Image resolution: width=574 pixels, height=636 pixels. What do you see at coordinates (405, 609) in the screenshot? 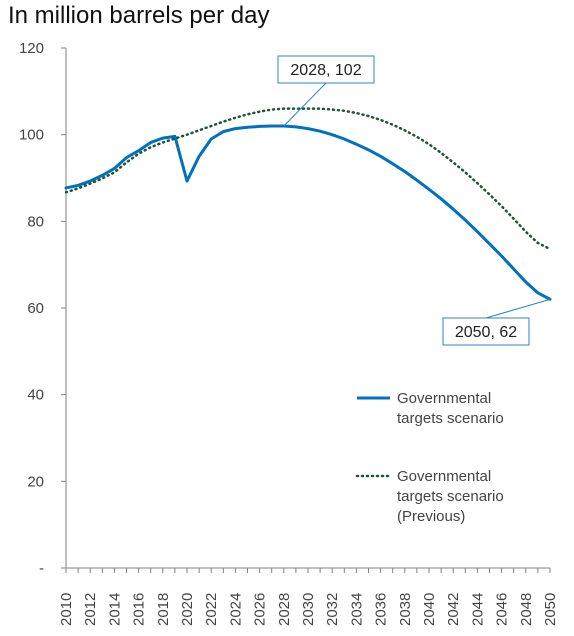
I see `x-tick-label: 2038` at bounding box center [405, 609].